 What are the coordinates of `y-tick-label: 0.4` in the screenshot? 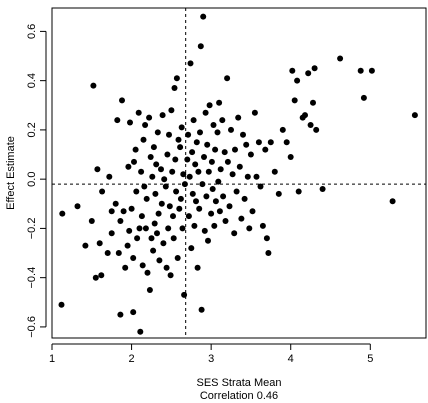 It's located at (32, 80).